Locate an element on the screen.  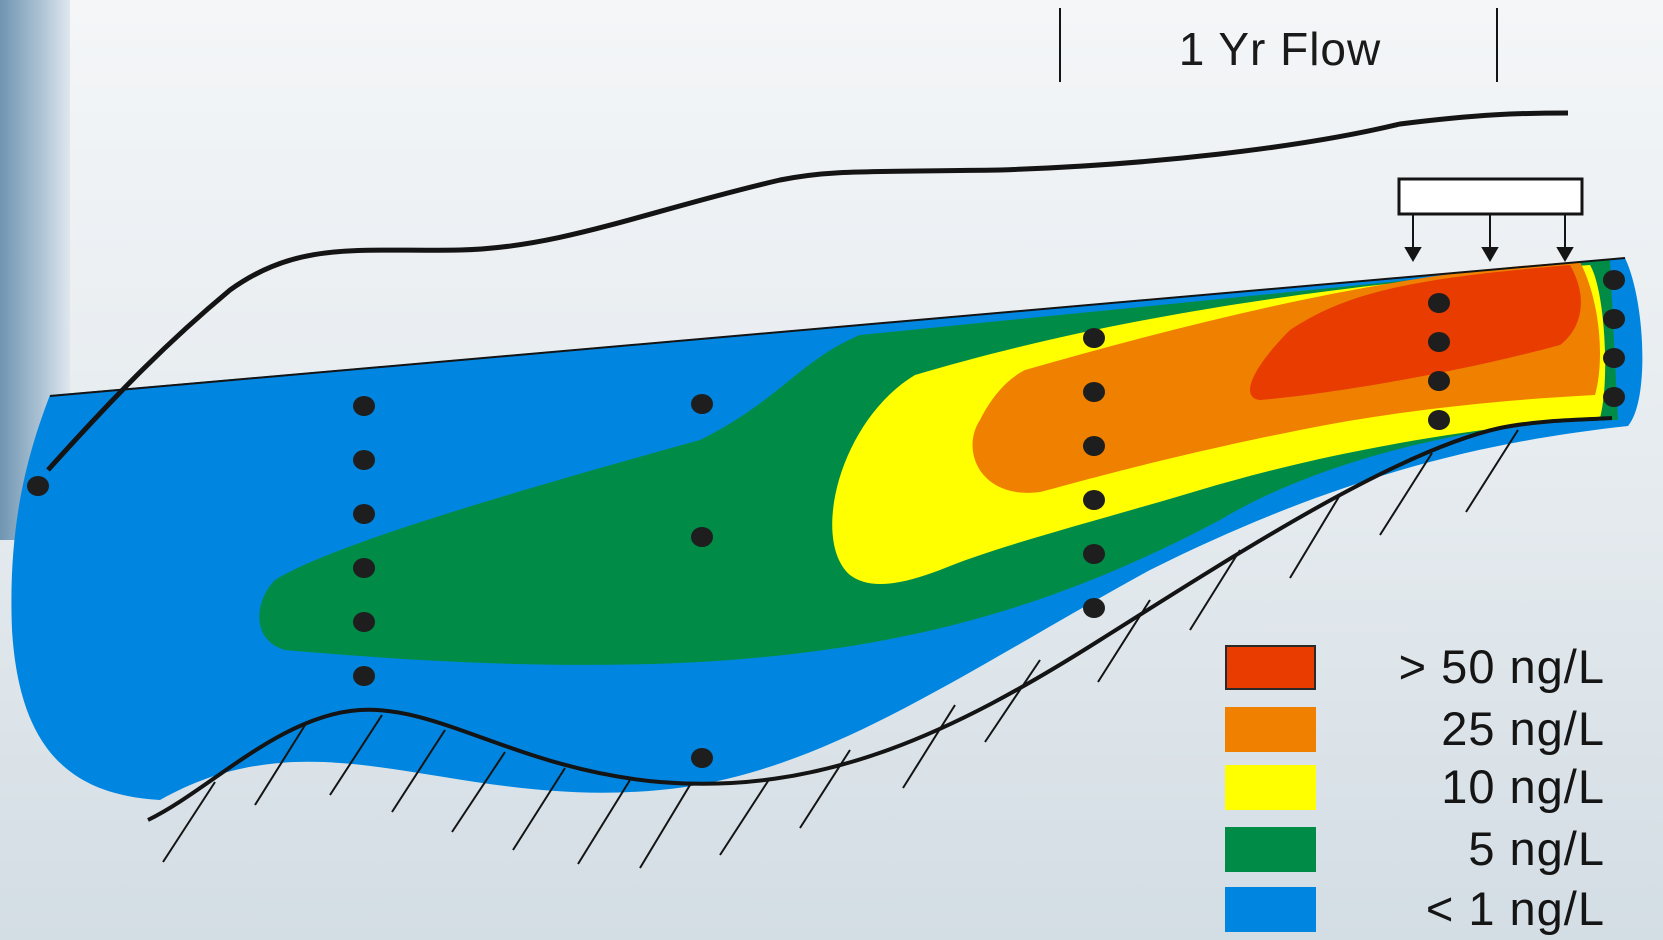
down-arrow-icons is located at coordinates (1489, 238).